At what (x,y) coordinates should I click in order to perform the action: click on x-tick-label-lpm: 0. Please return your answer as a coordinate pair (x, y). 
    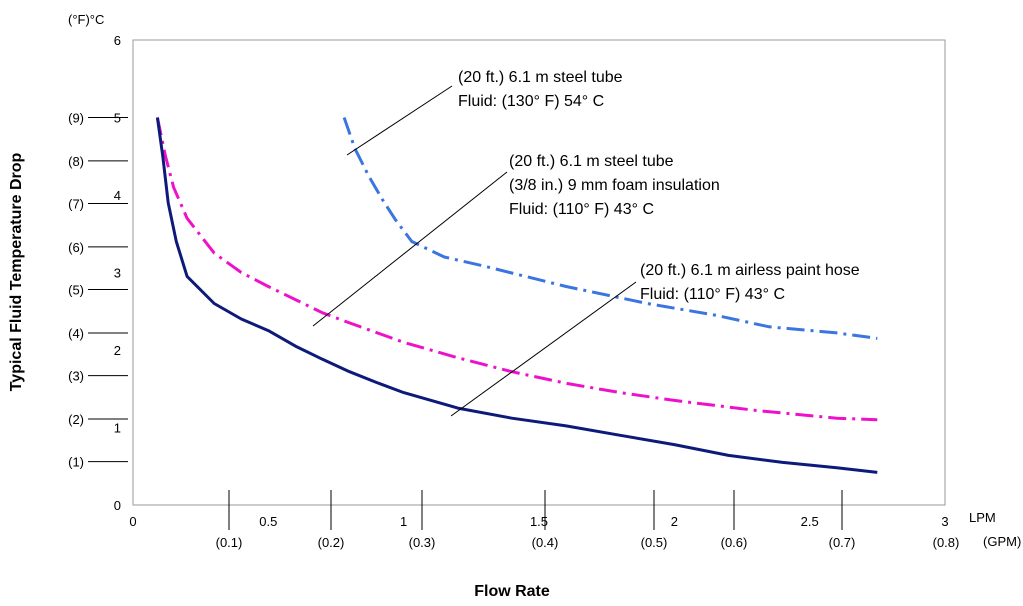
    Looking at the image, I should click on (132, 521).